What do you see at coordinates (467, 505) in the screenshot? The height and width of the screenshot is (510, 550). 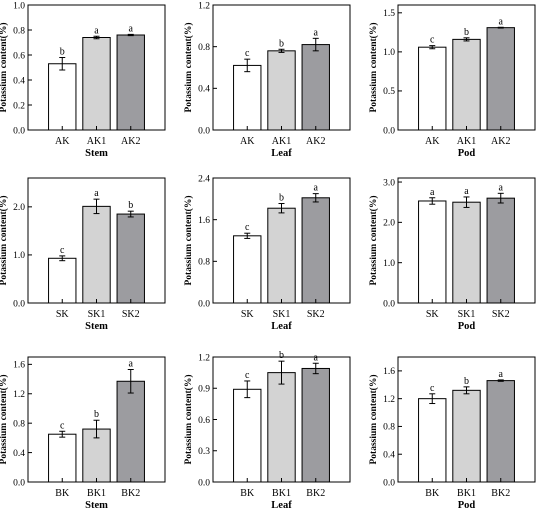 I see `x-axis-label: Pod` at bounding box center [467, 505].